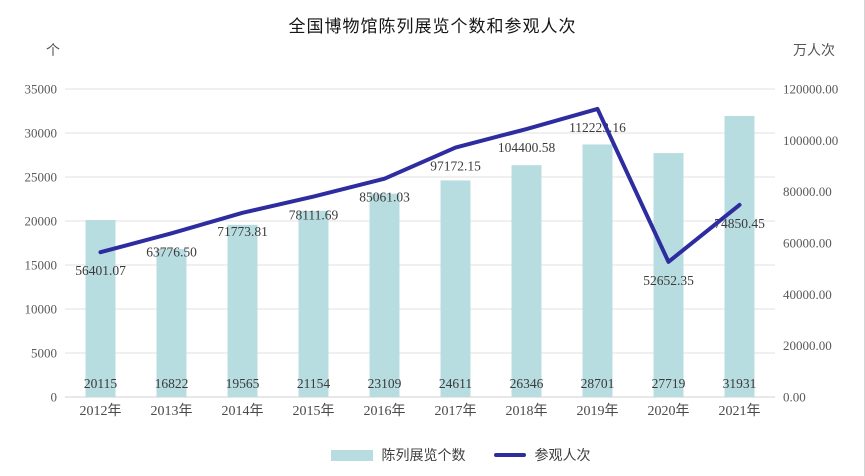 The height and width of the screenshot is (476, 865). I want to click on bar-2013年, so click(171, 322).